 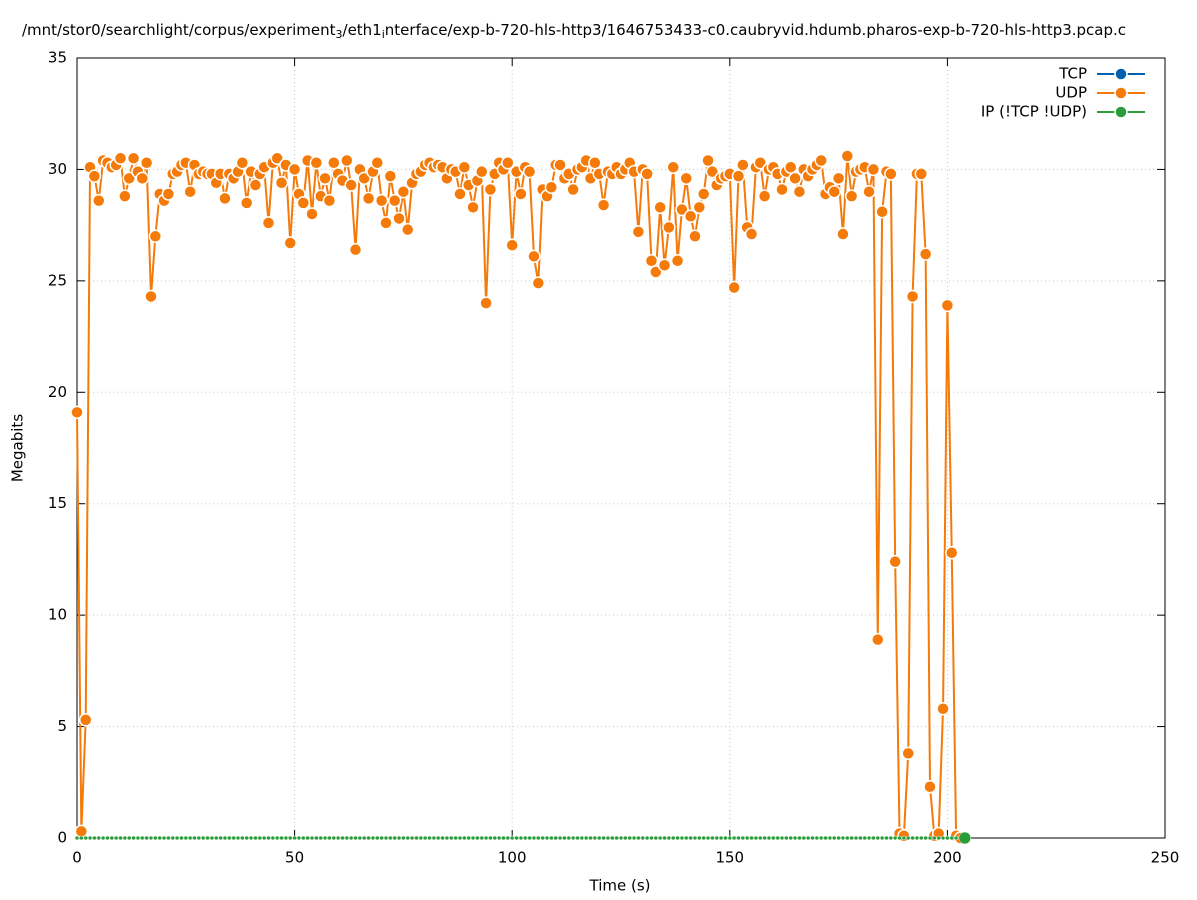 What do you see at coordinates (57, 503) in the screenshot?
I see `y-tick-label: 15` at bounding box center [57, 503].